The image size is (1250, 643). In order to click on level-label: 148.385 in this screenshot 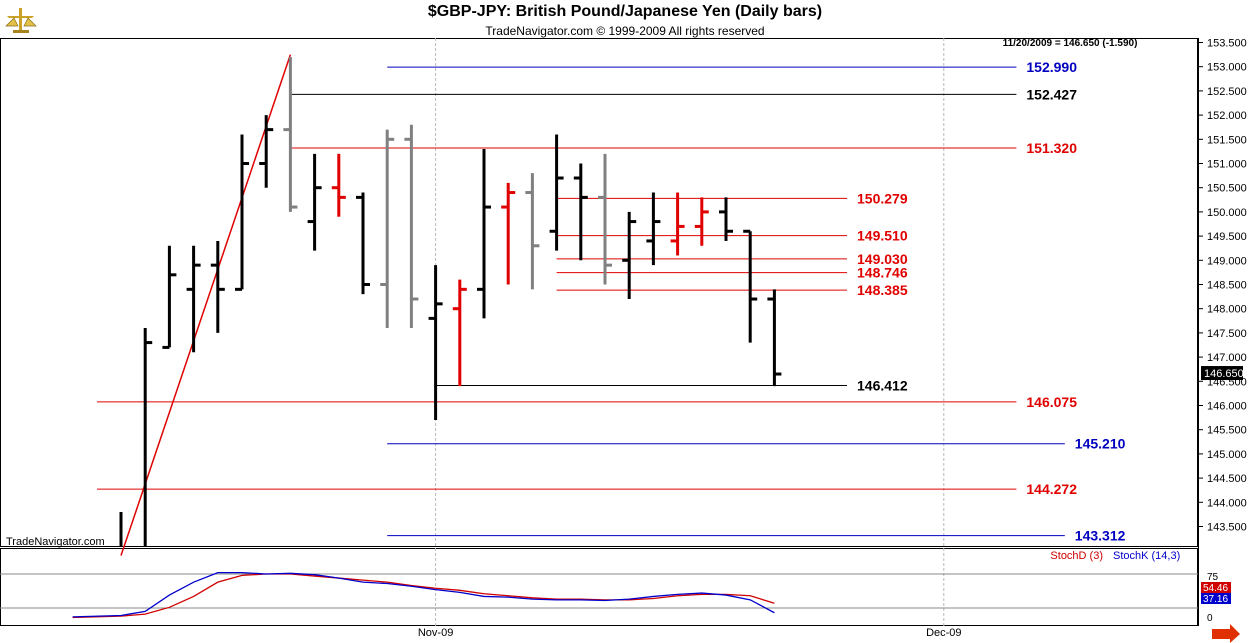, I will do `click(882, 290)`.